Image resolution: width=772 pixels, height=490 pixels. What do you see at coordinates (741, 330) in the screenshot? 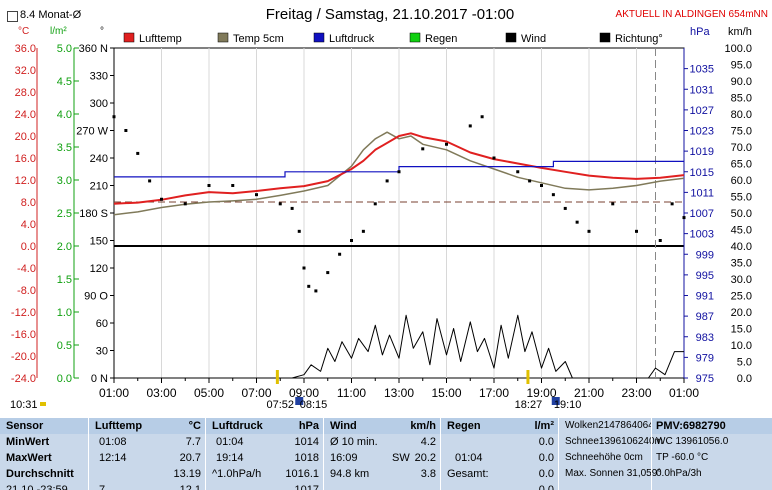
I see `wind-tick-label-17: 15.0` at bounding box center [741, 330].